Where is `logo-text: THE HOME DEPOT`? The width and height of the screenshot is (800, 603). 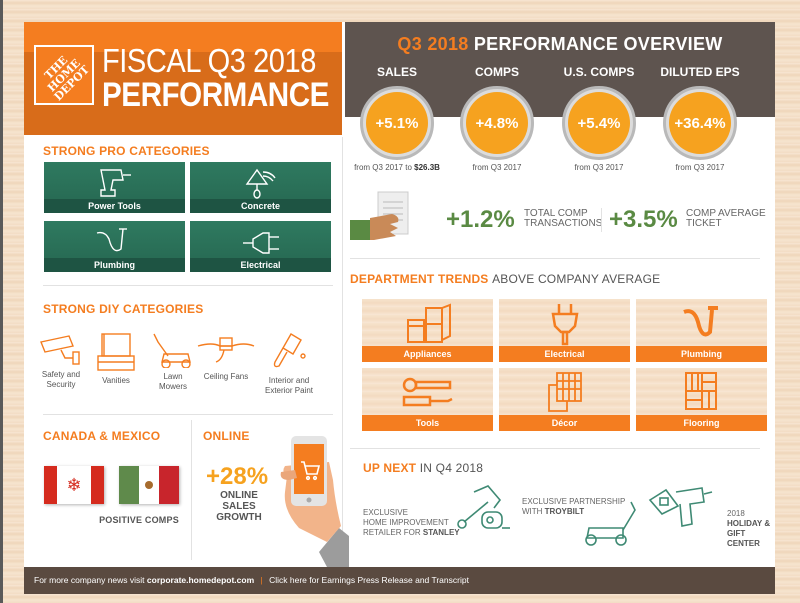
logo-text: THE HOME DEPOT is located at coordinates (67, 78).